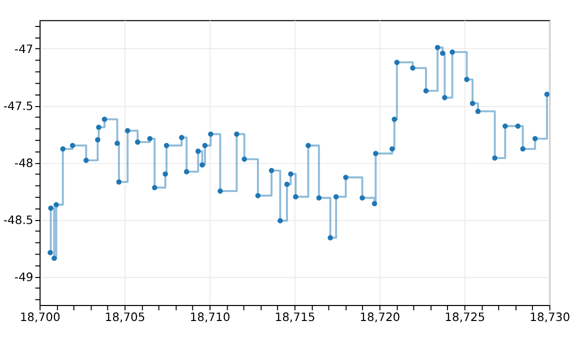  Describe the element at coordinates (24, 277) in the screenshot. I see `y-tick-label: -49` at that location.